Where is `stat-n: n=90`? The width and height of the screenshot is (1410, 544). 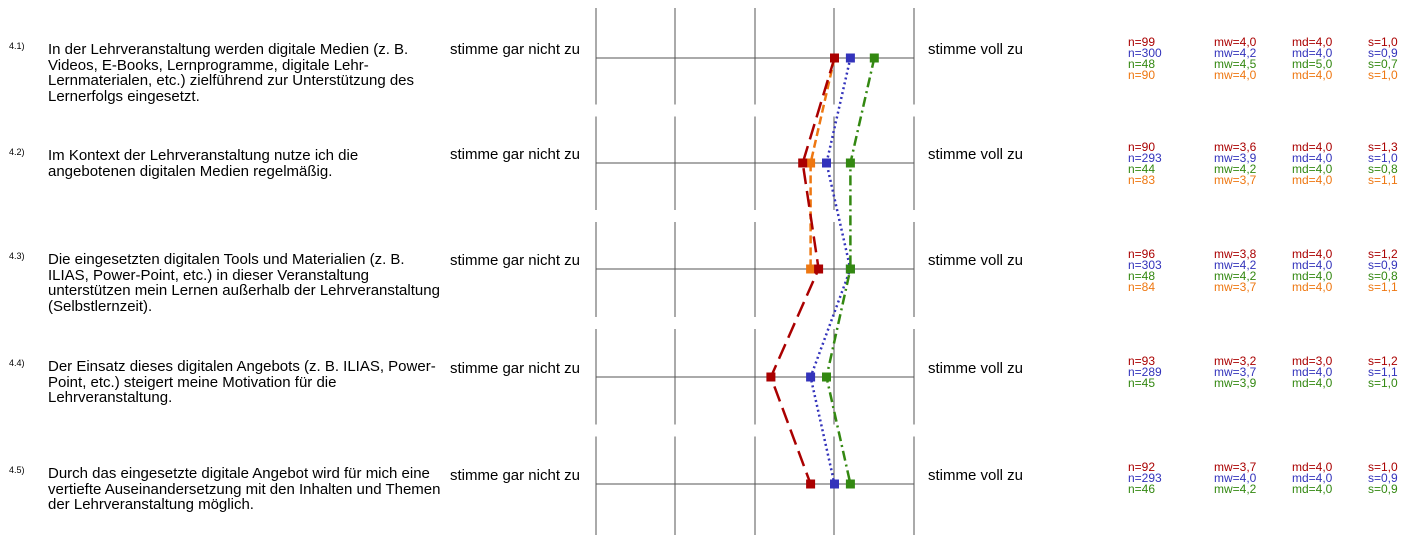
stat-n: n=90 is located at coordinates (1141, 75).